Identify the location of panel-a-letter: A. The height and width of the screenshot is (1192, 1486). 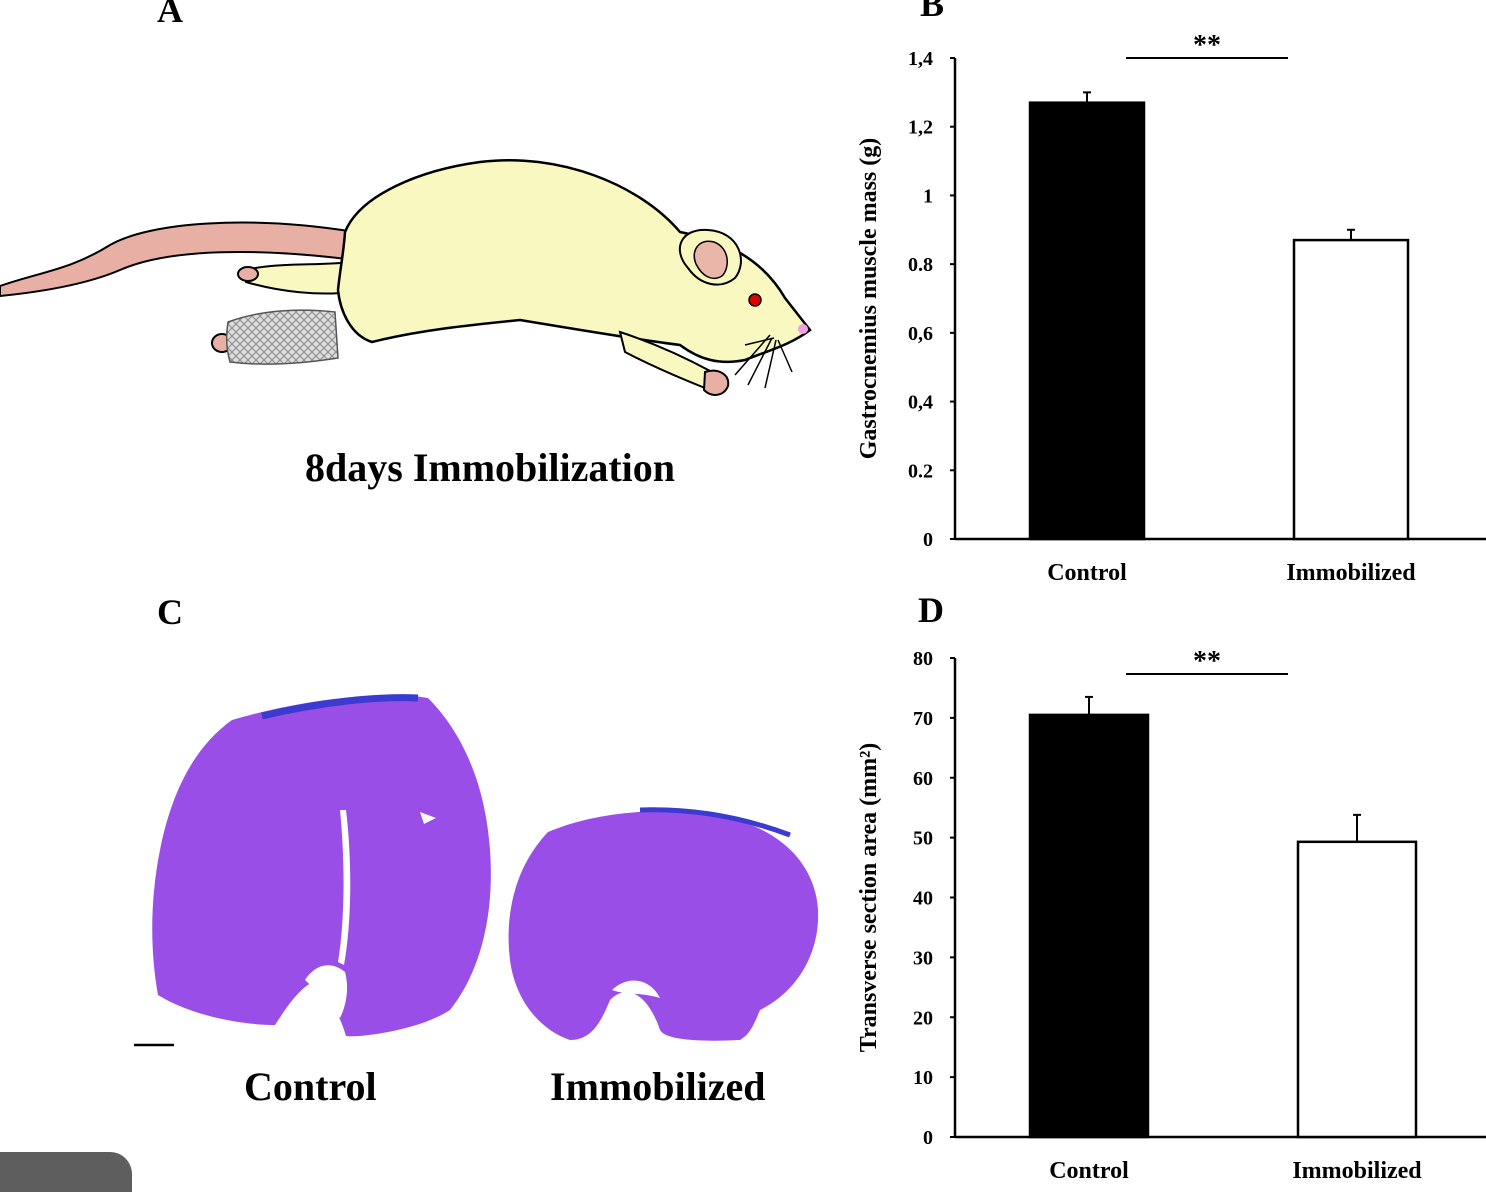
(170, 15).